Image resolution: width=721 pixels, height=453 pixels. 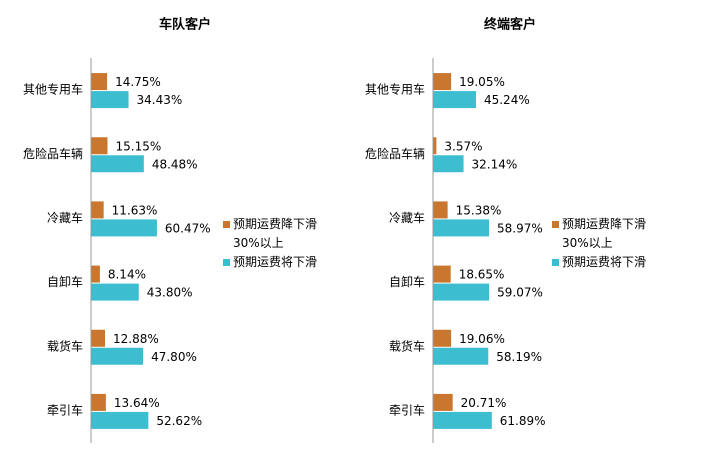 What do you see at coordinates (523, 421) in the screenshot?
I see `value-label: 61.89%` at bounding box center [523, 421].